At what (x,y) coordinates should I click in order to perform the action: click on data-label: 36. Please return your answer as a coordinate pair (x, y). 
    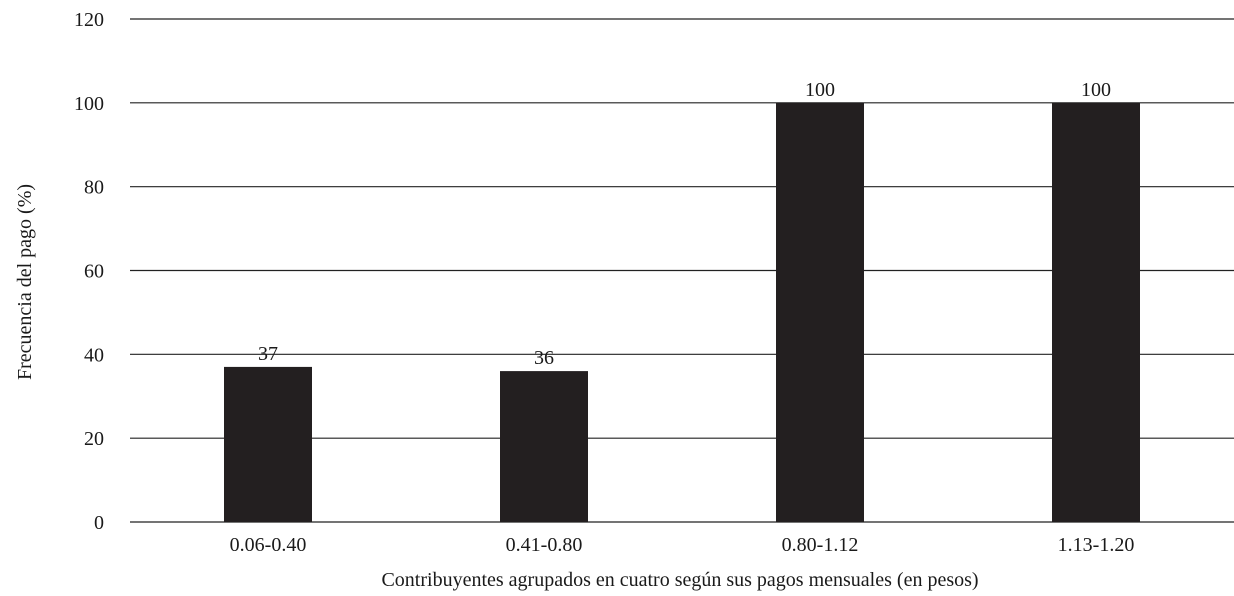
    Looking at the image, I should click on (544, 358).